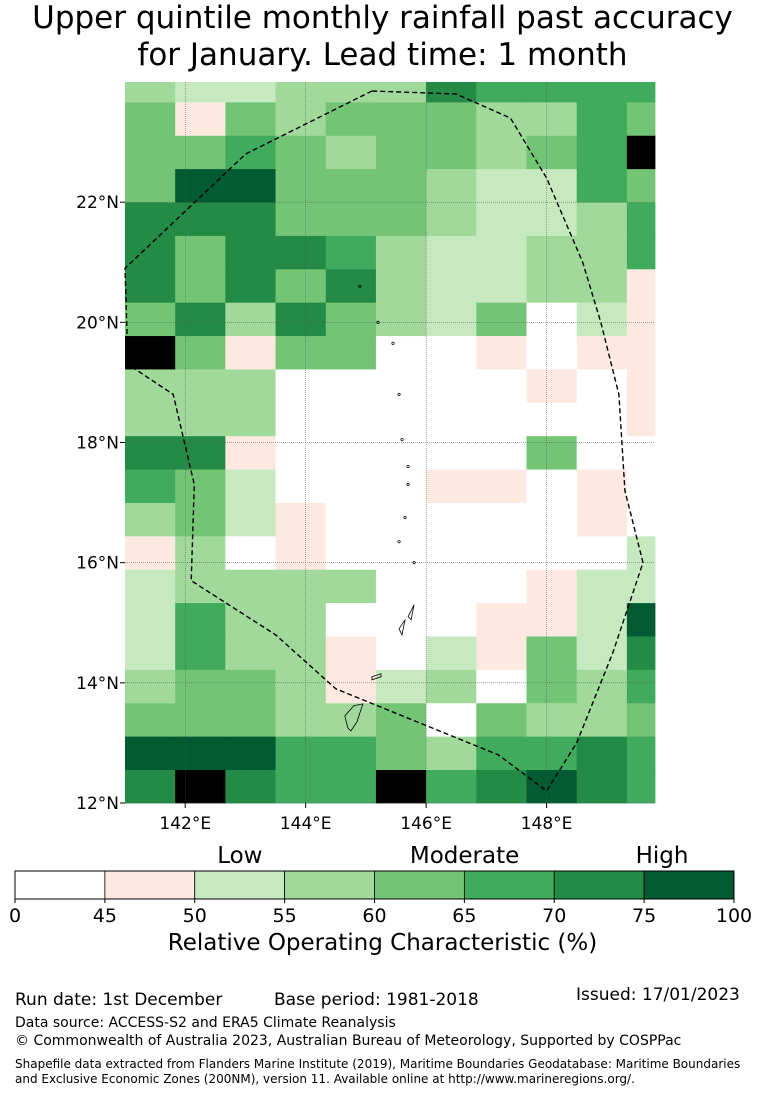  Describe the element at coordinates (382, 55) in the screenshot. I see `title-line-2: for January. Lead time: 1 month` at that location.